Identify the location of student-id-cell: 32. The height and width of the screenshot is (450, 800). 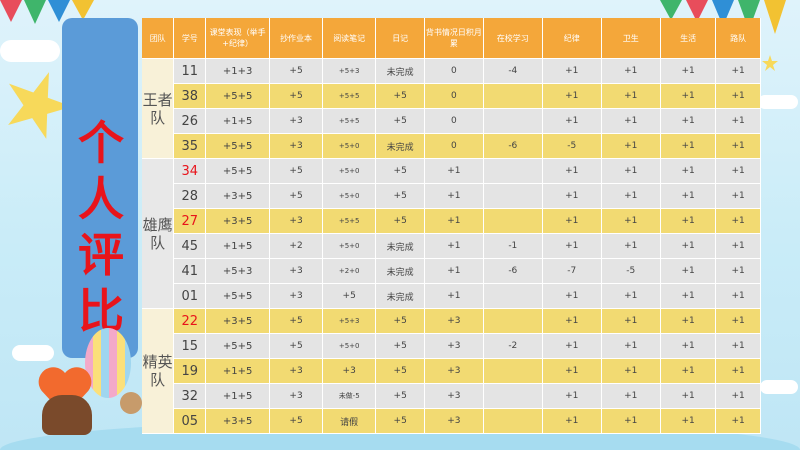
(190, 396).